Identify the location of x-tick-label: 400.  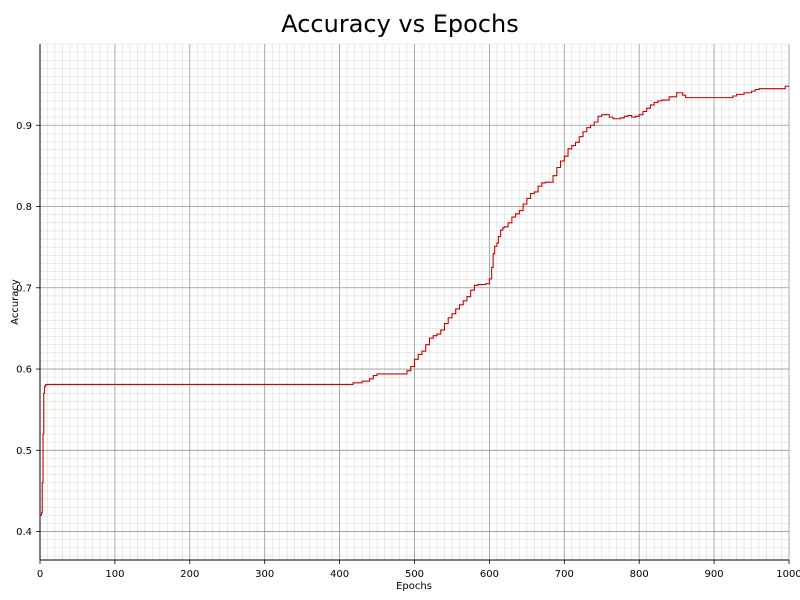
(339, 574).